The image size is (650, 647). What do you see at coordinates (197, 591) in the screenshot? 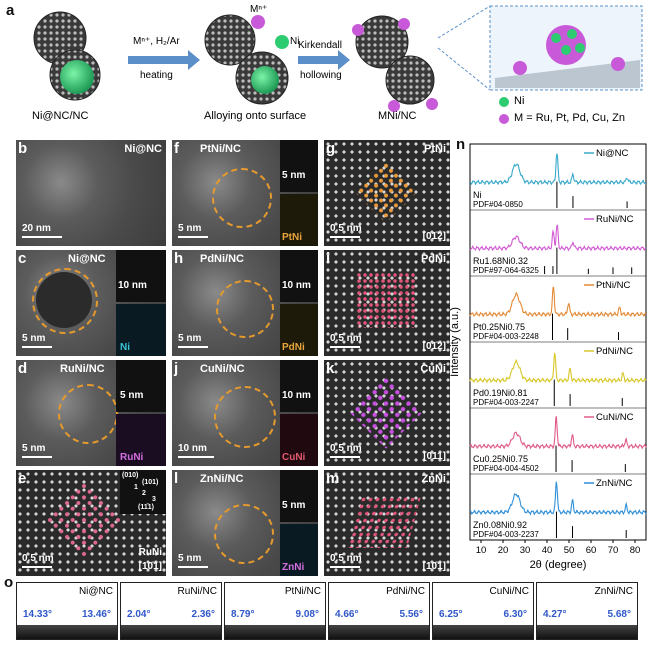
I see `sample-name: RuNi/NC` at bounding box center [197, 591].